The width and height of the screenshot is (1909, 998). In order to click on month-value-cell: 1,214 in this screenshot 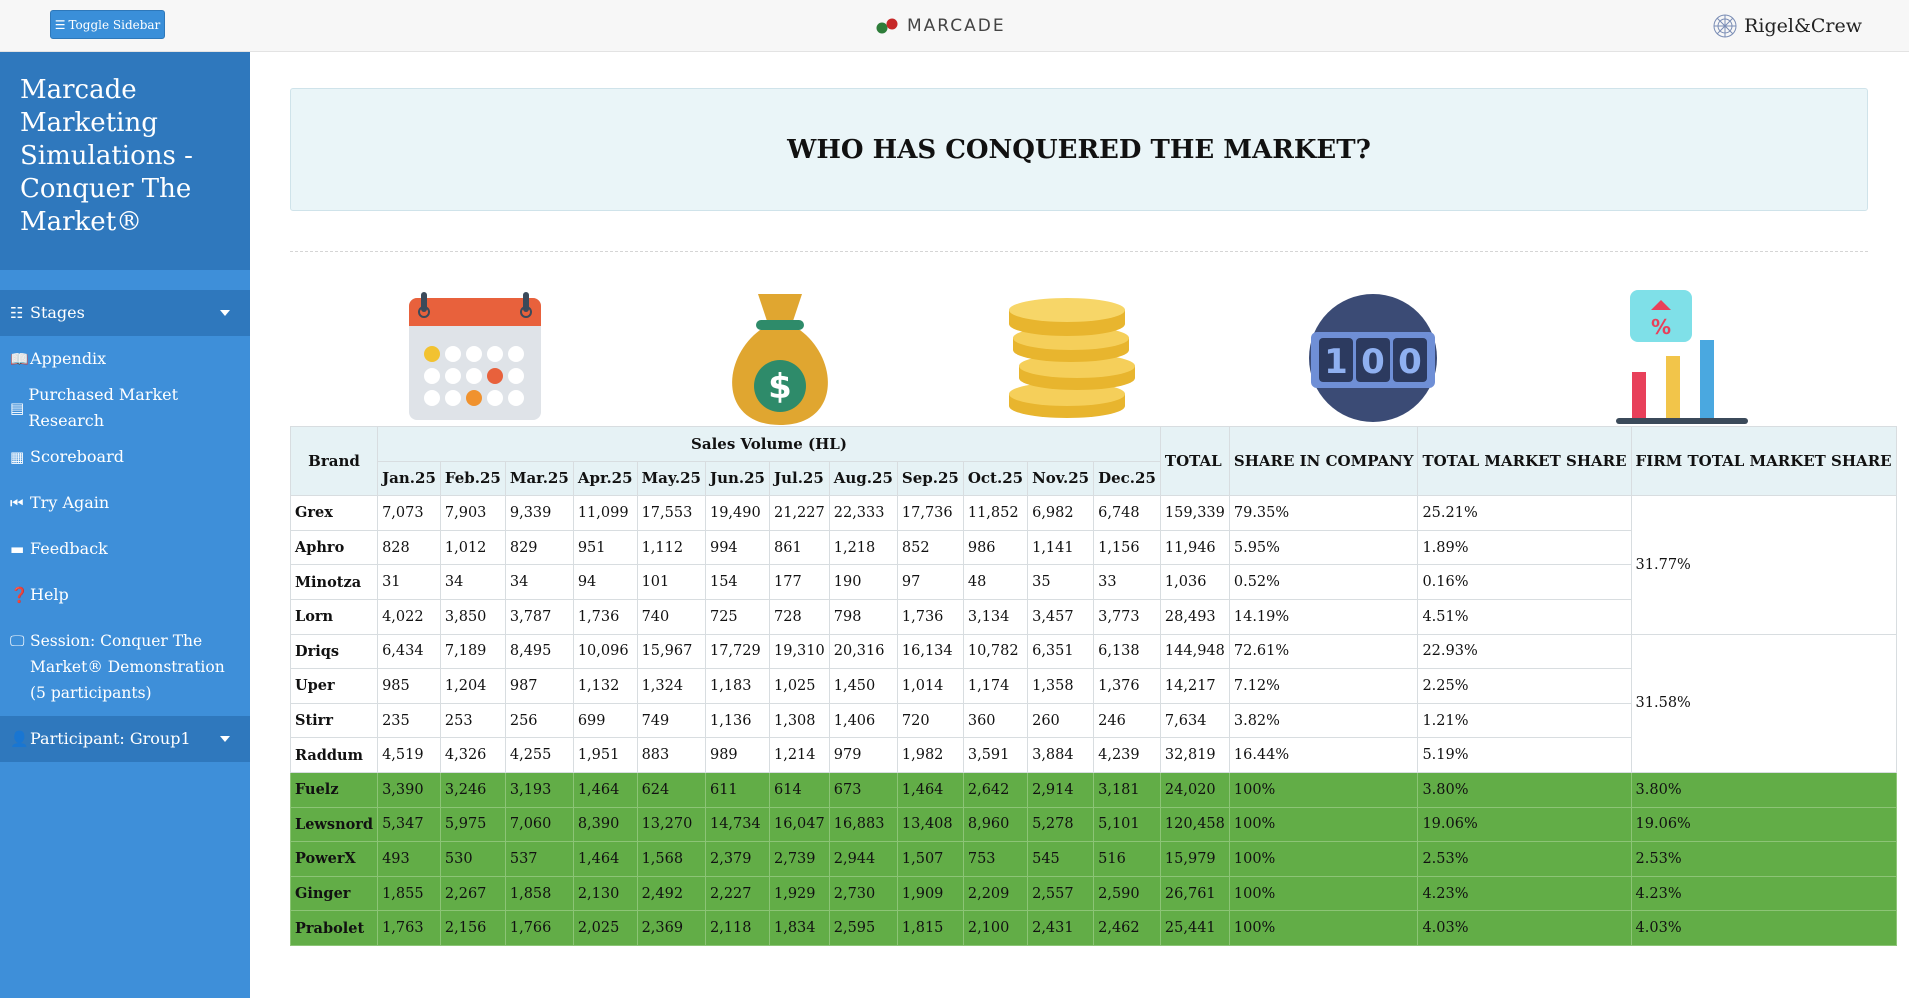, I will do `click(799, 755)`.